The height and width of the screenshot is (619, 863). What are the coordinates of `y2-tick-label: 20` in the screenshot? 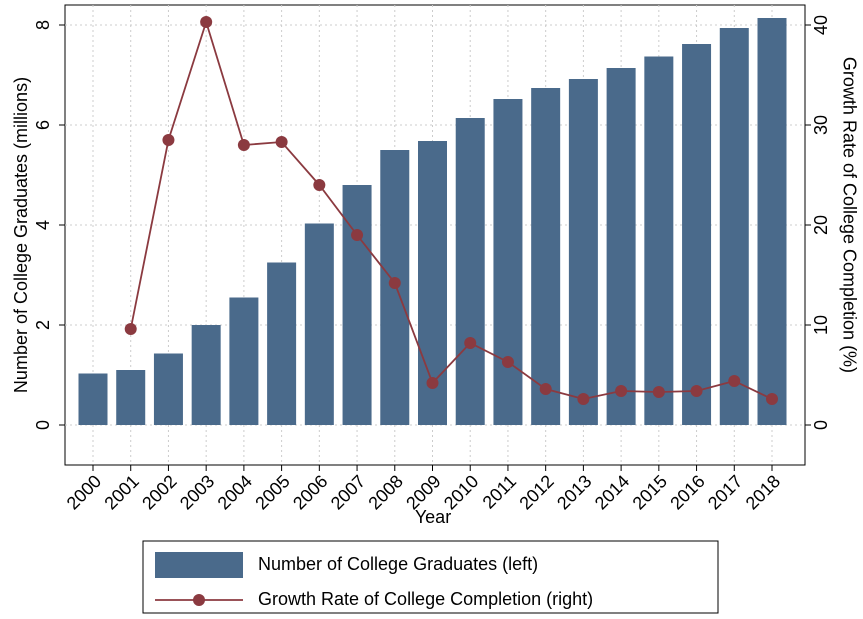 It's located at (821, 225).